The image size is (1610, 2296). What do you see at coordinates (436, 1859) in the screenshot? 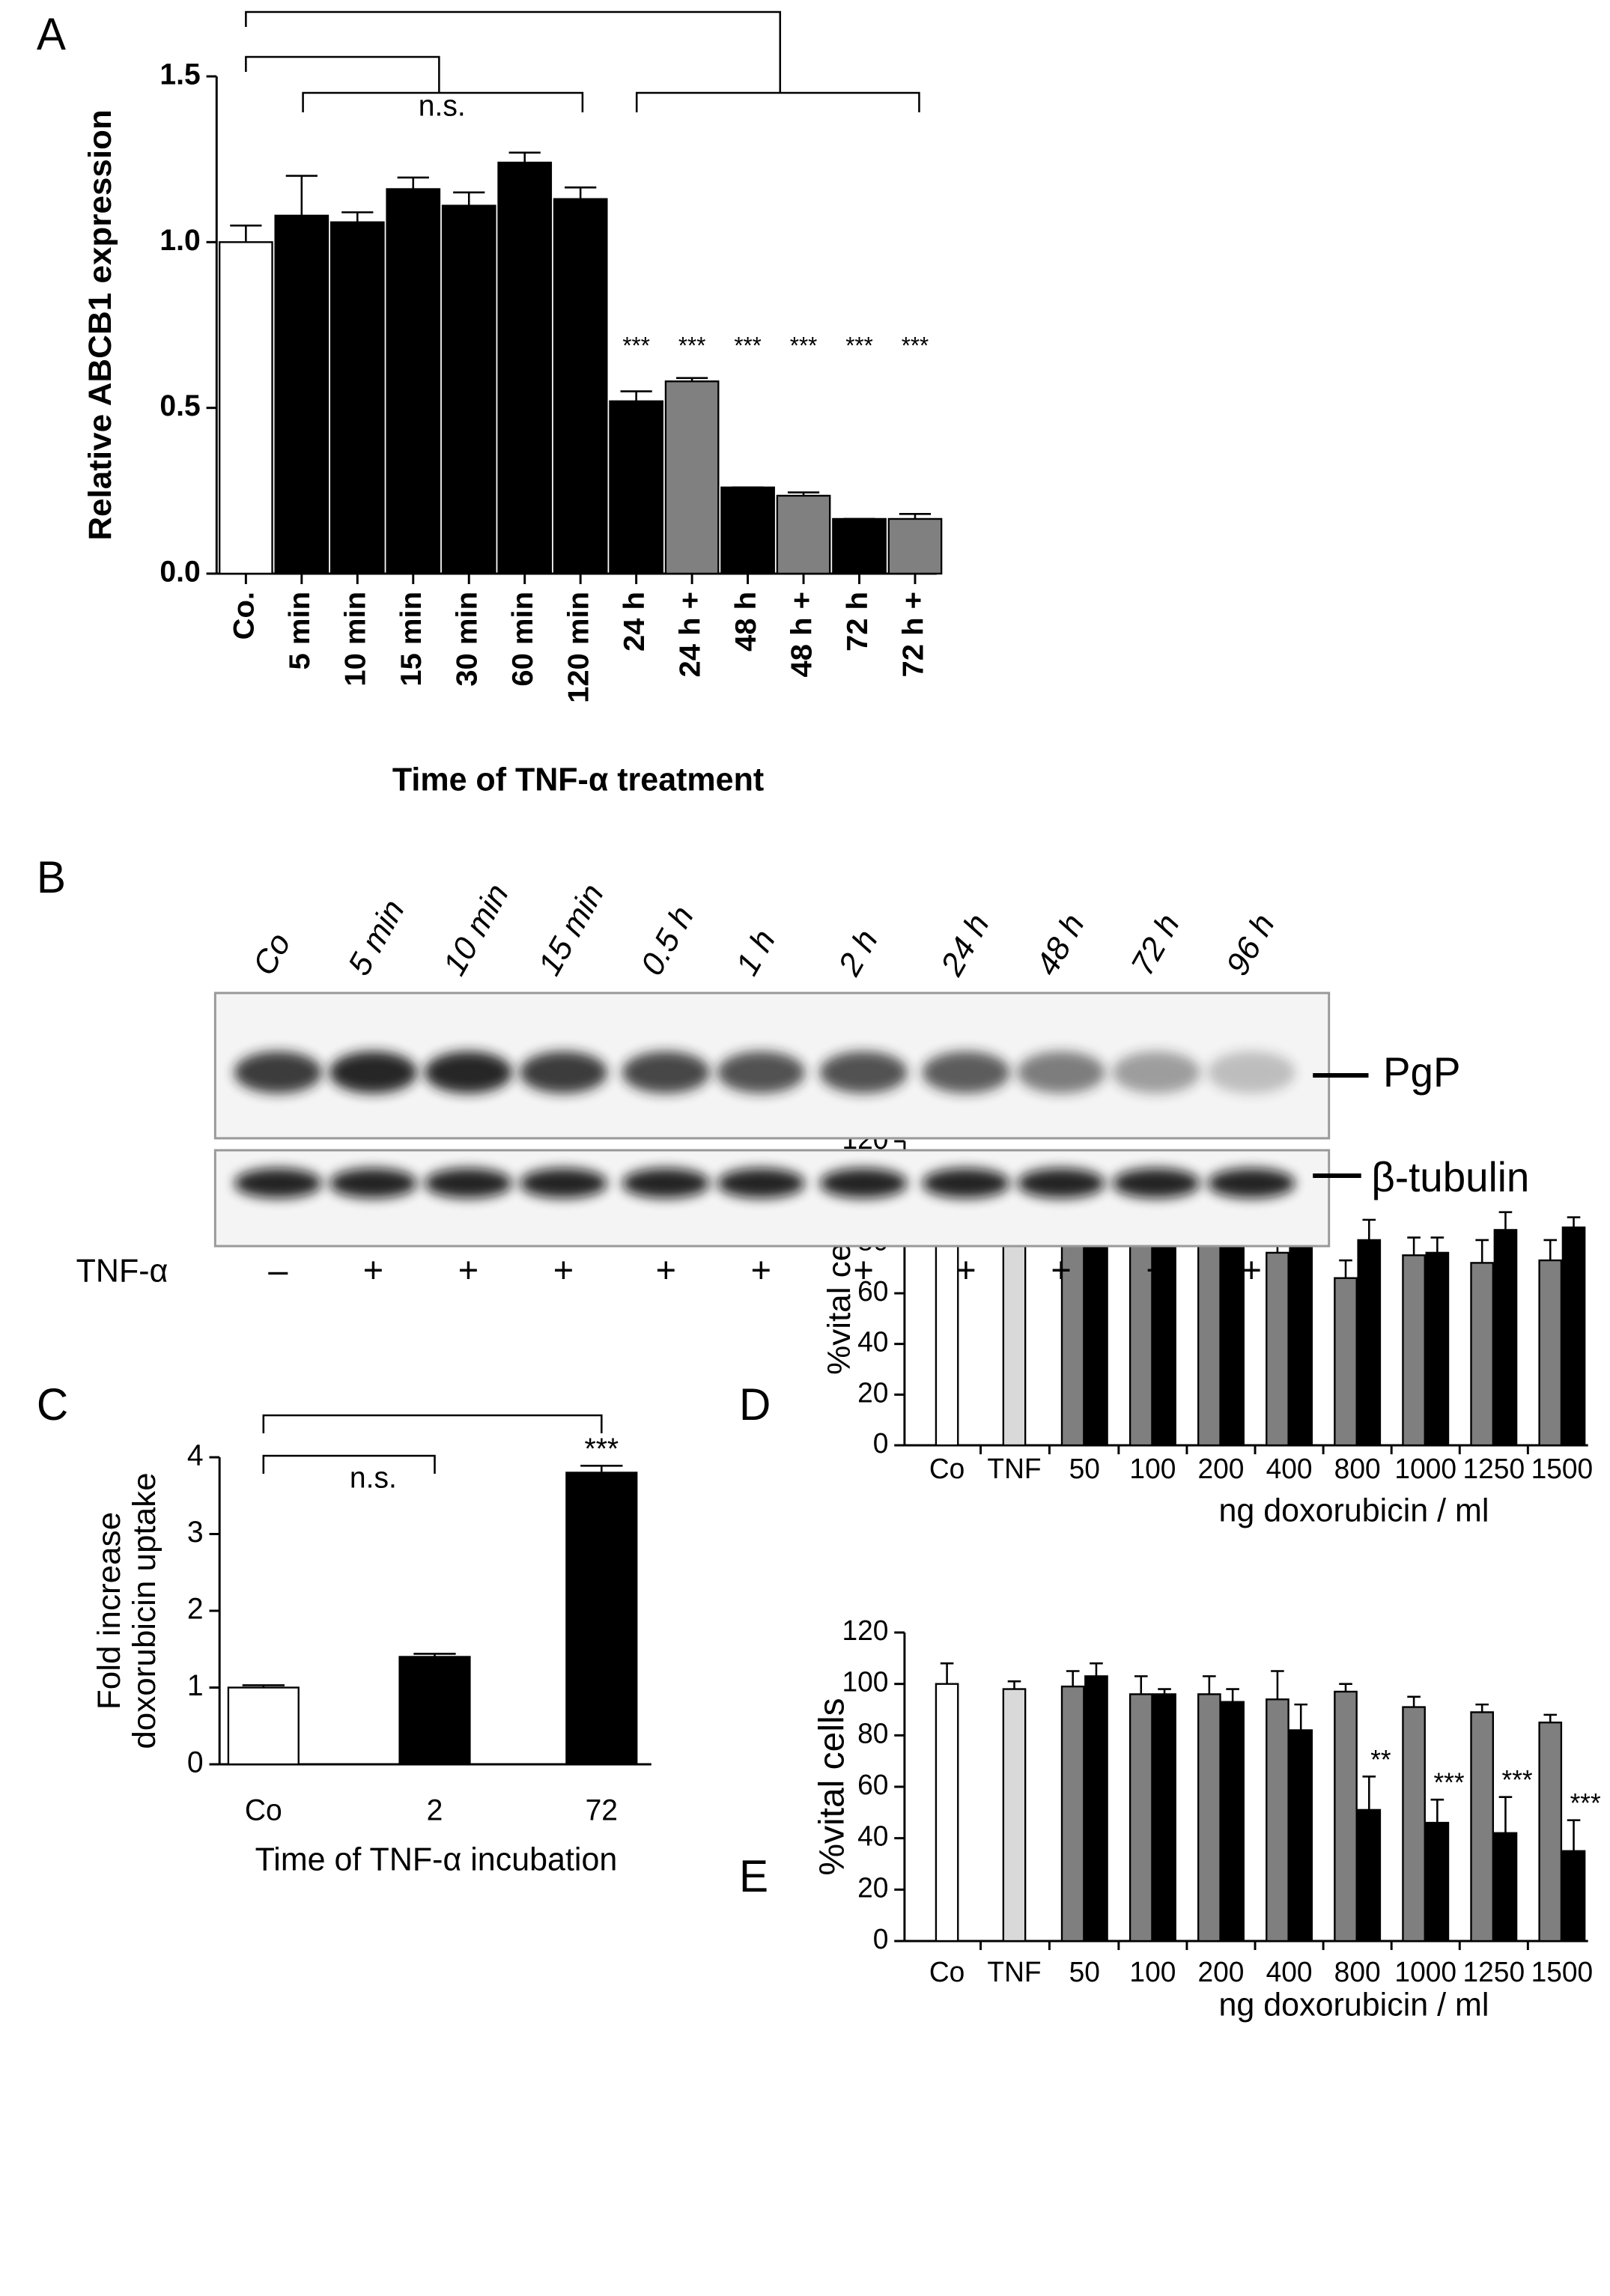
I see `x-axis-title: Time of TNF-α incubation` at bounding box center [436, 1859].